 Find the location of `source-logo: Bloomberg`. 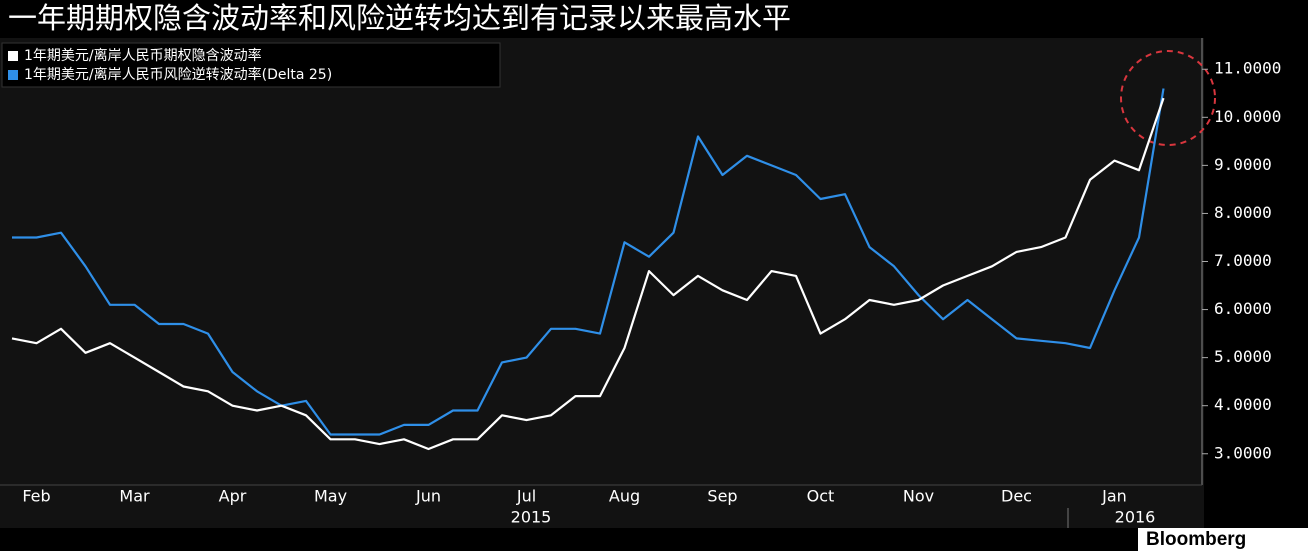

source-logo: Bloomberg is located at coordinates (1196, 539).